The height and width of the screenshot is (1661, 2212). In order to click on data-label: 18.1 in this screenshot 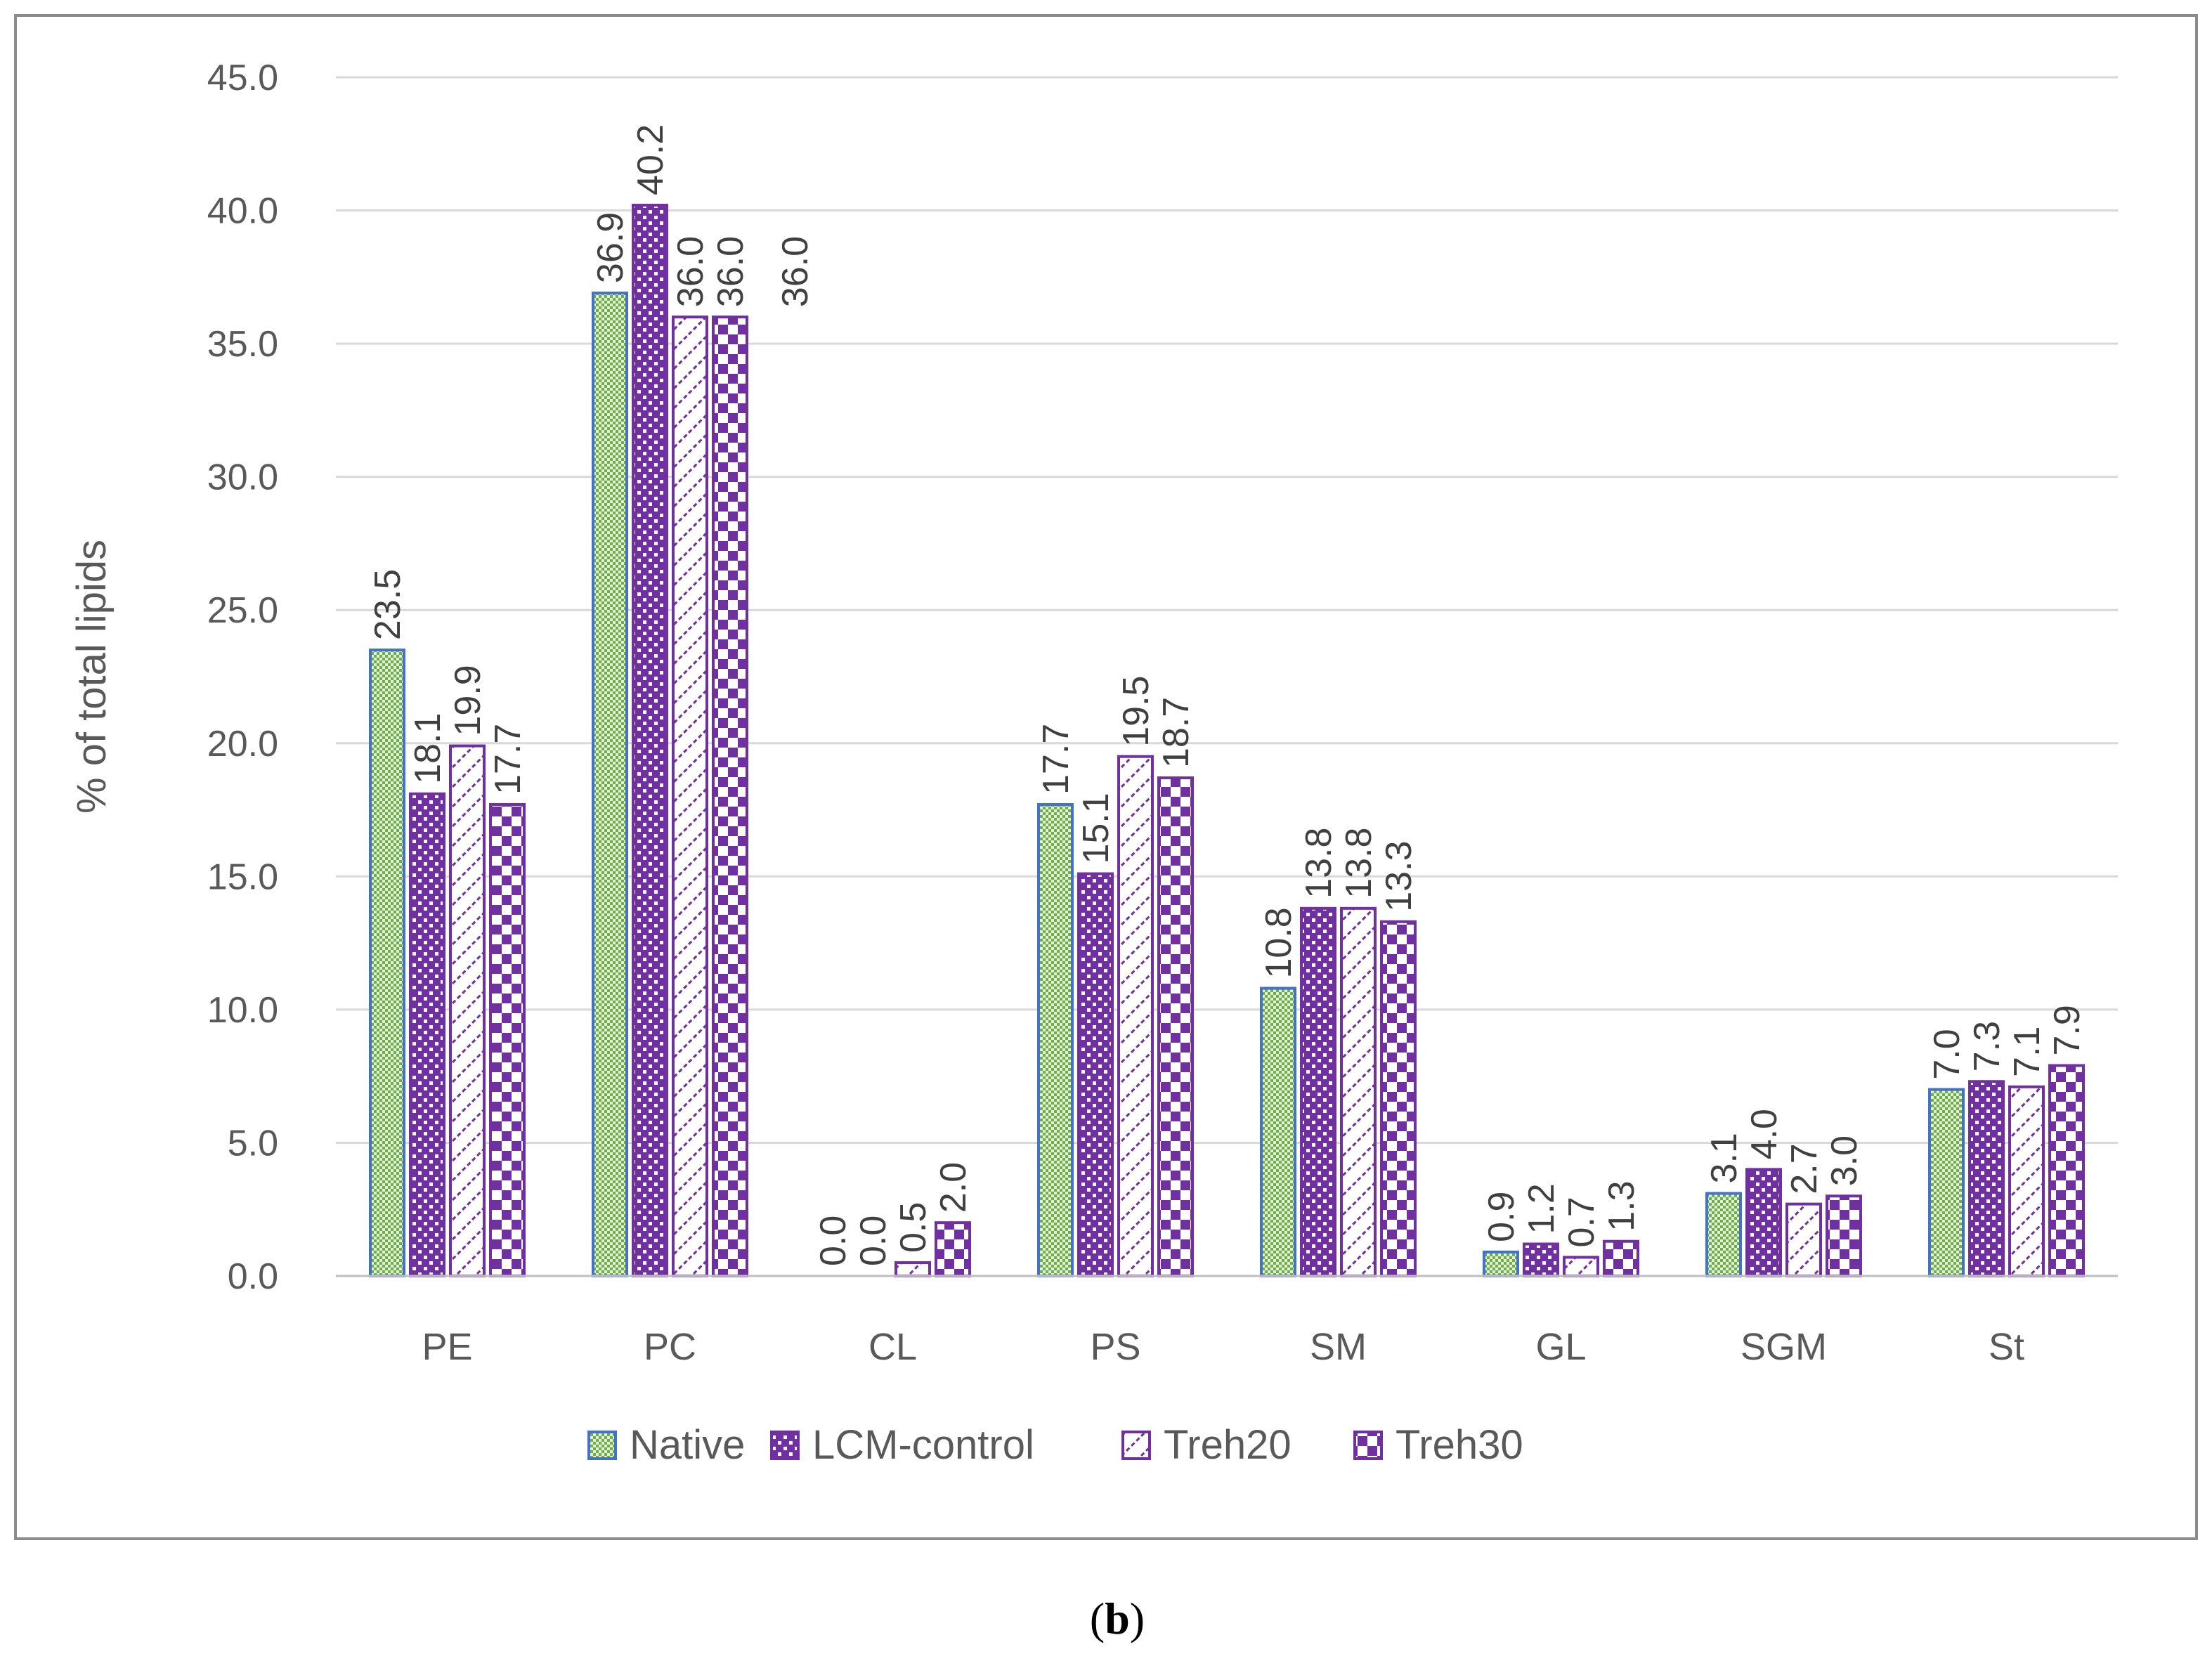, I will do `click(428, 748)`.